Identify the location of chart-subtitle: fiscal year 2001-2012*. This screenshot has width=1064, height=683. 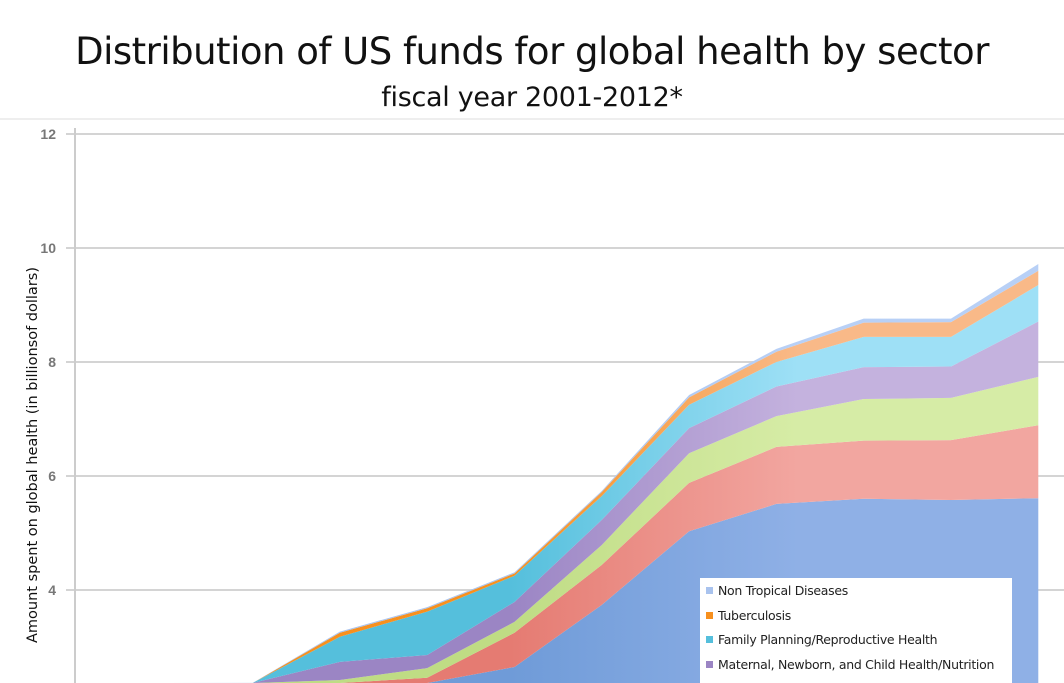
(532, 97).